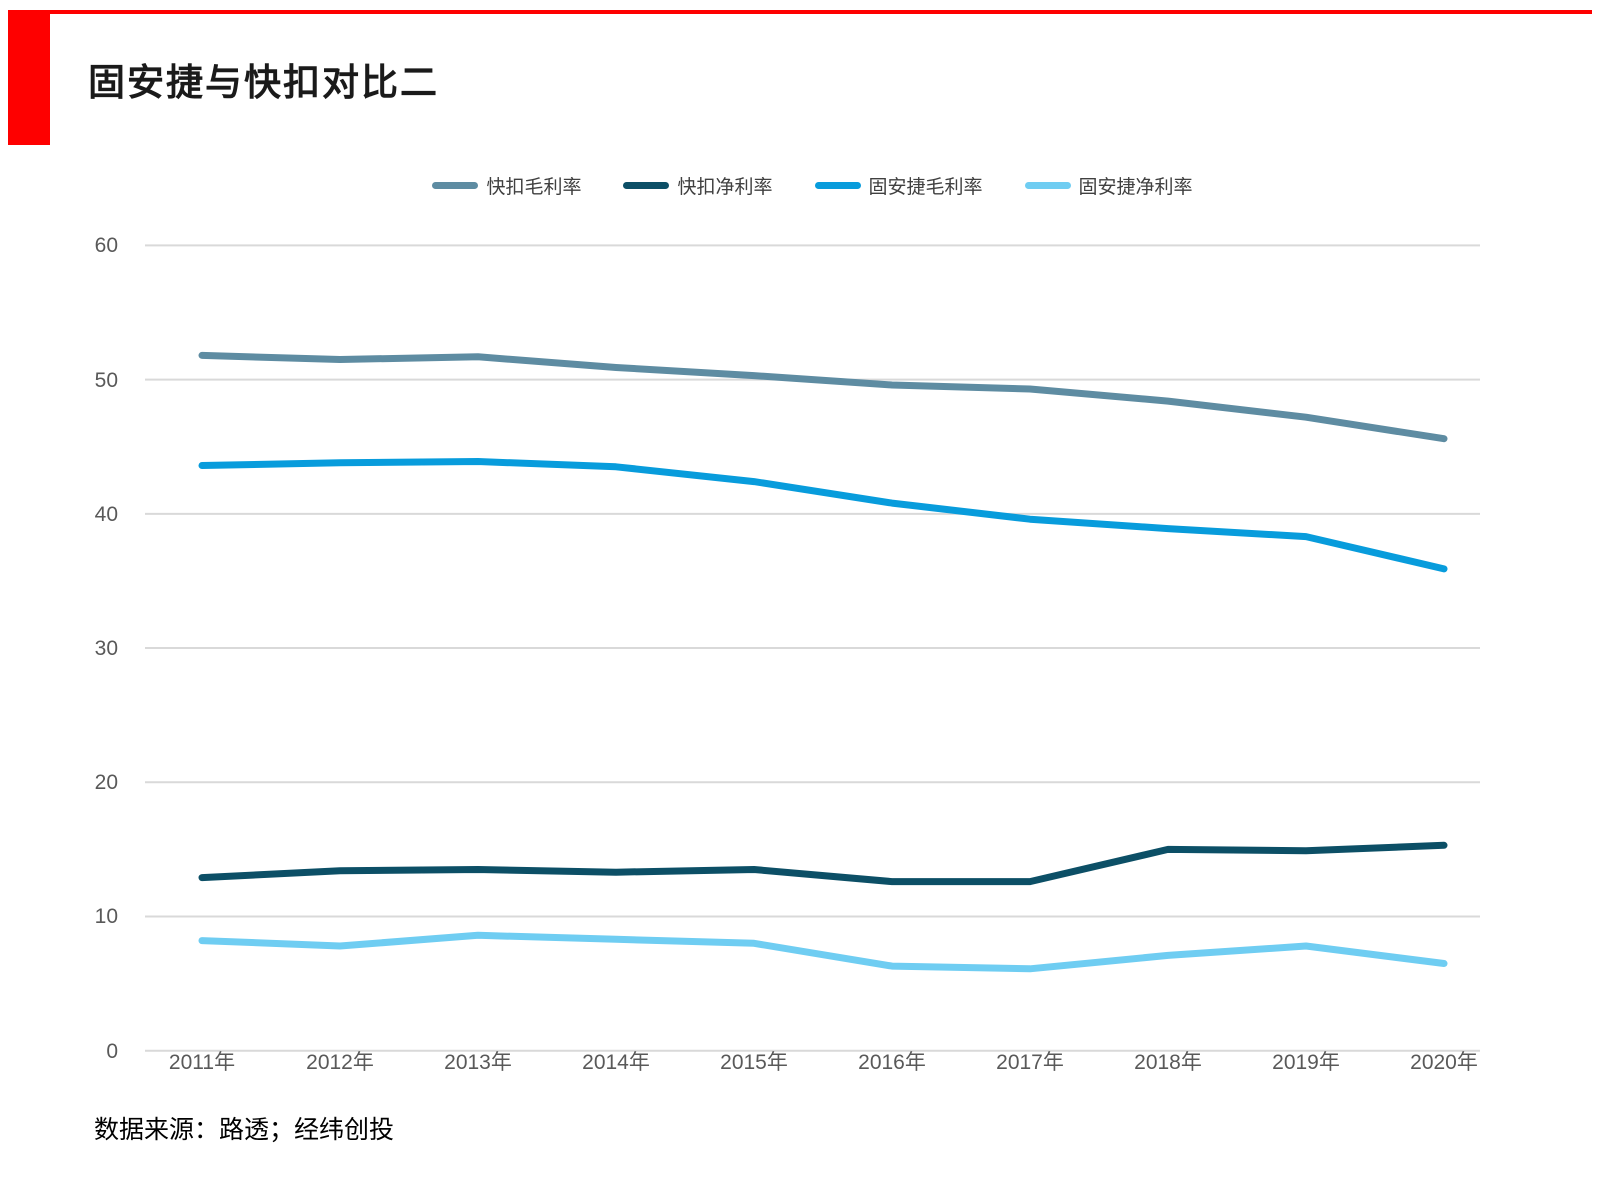 This screenshot has width=1605, height=1181. I want to click on legend-item-1: 快扣净利率, so click(698, 185).